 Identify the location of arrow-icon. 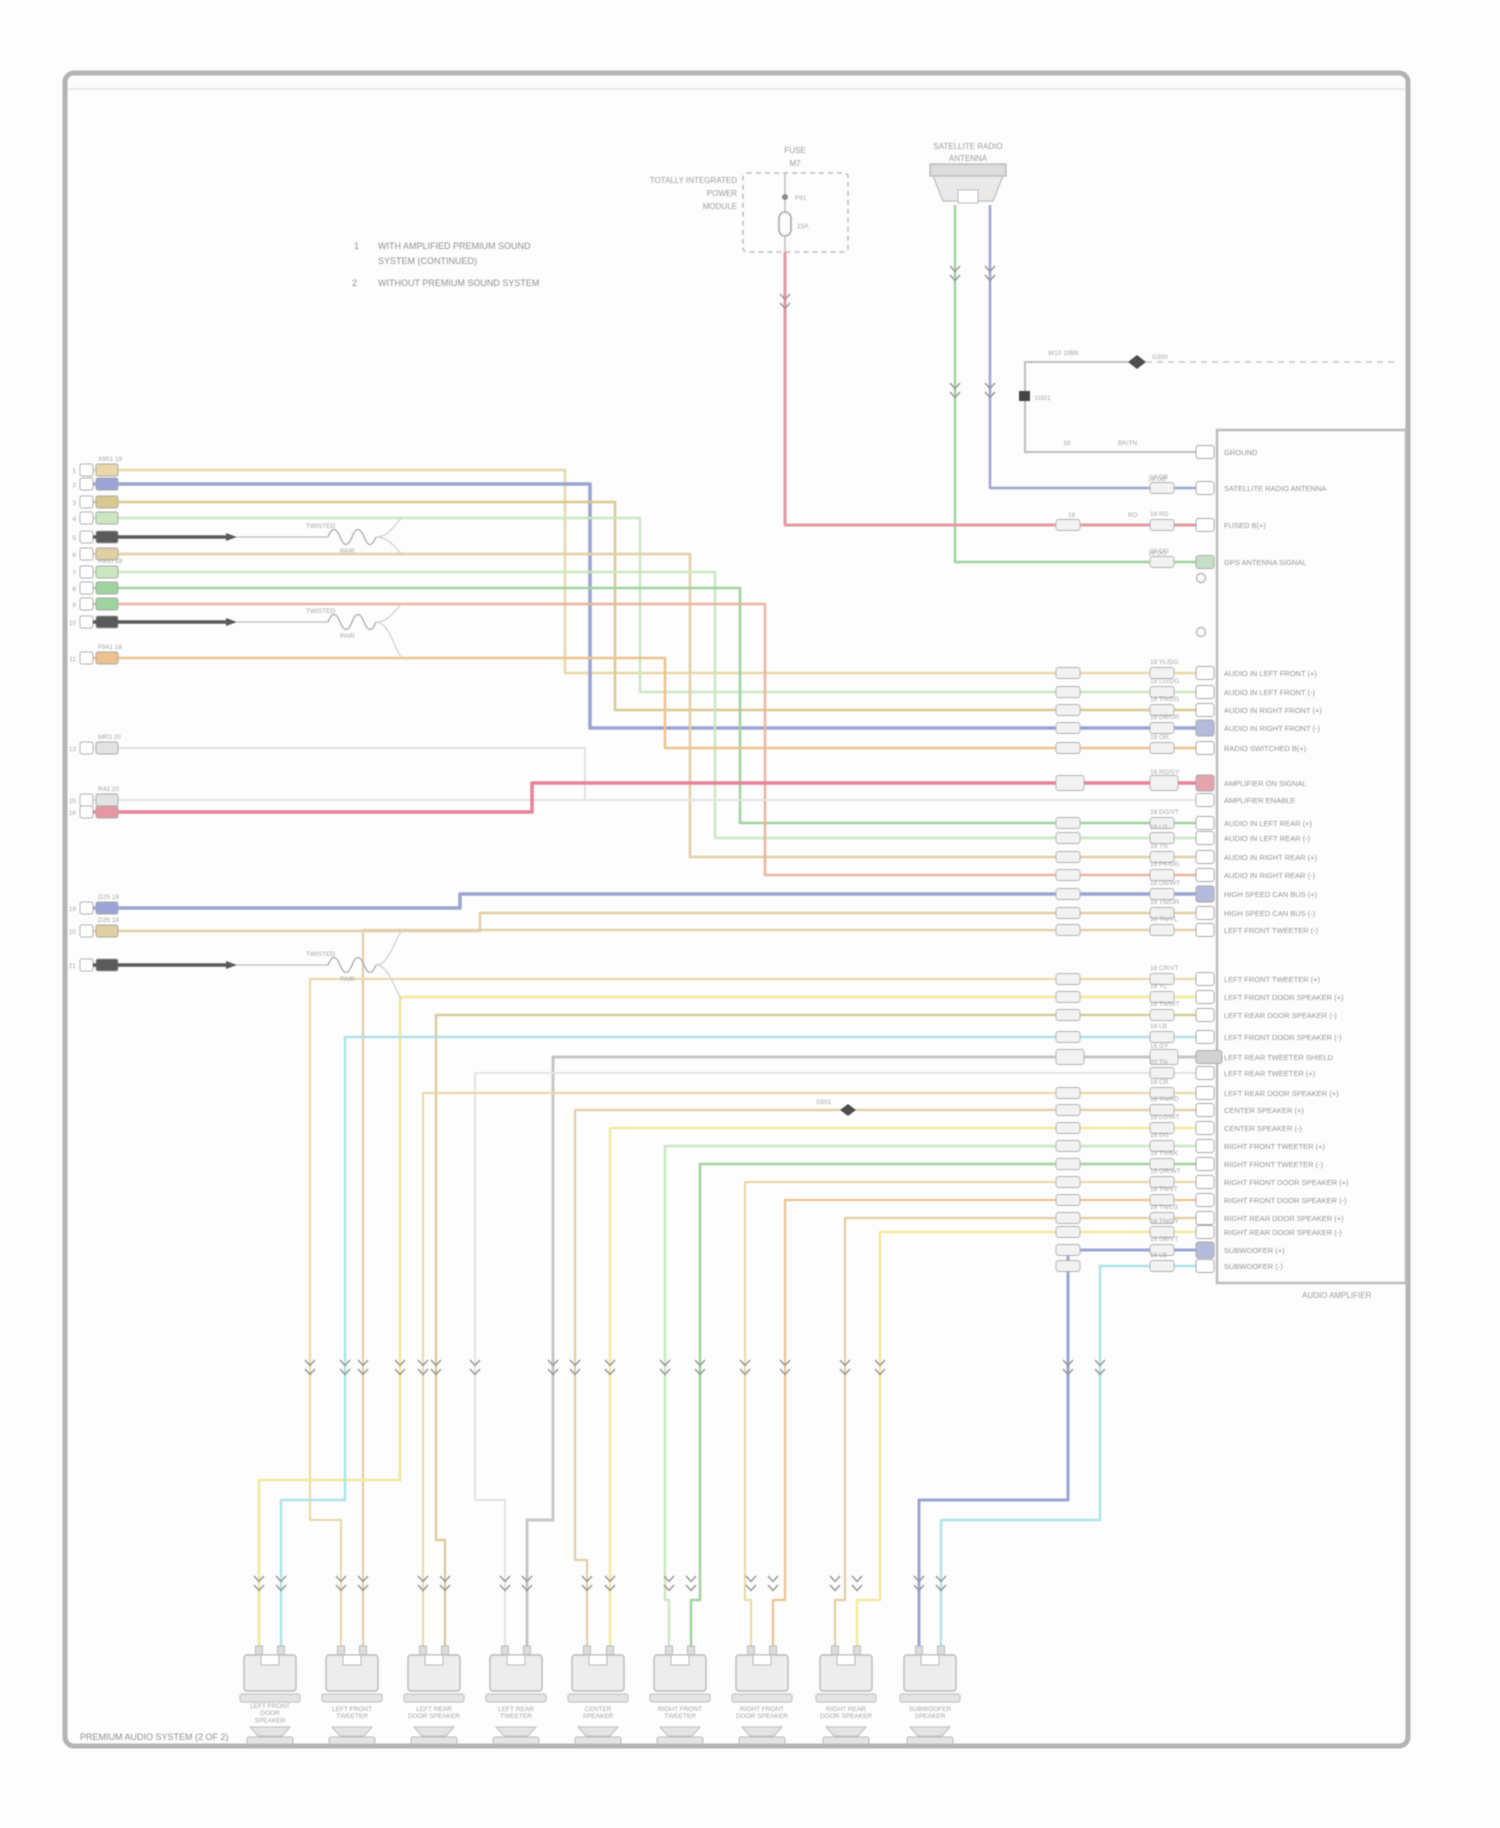
(231, 622).